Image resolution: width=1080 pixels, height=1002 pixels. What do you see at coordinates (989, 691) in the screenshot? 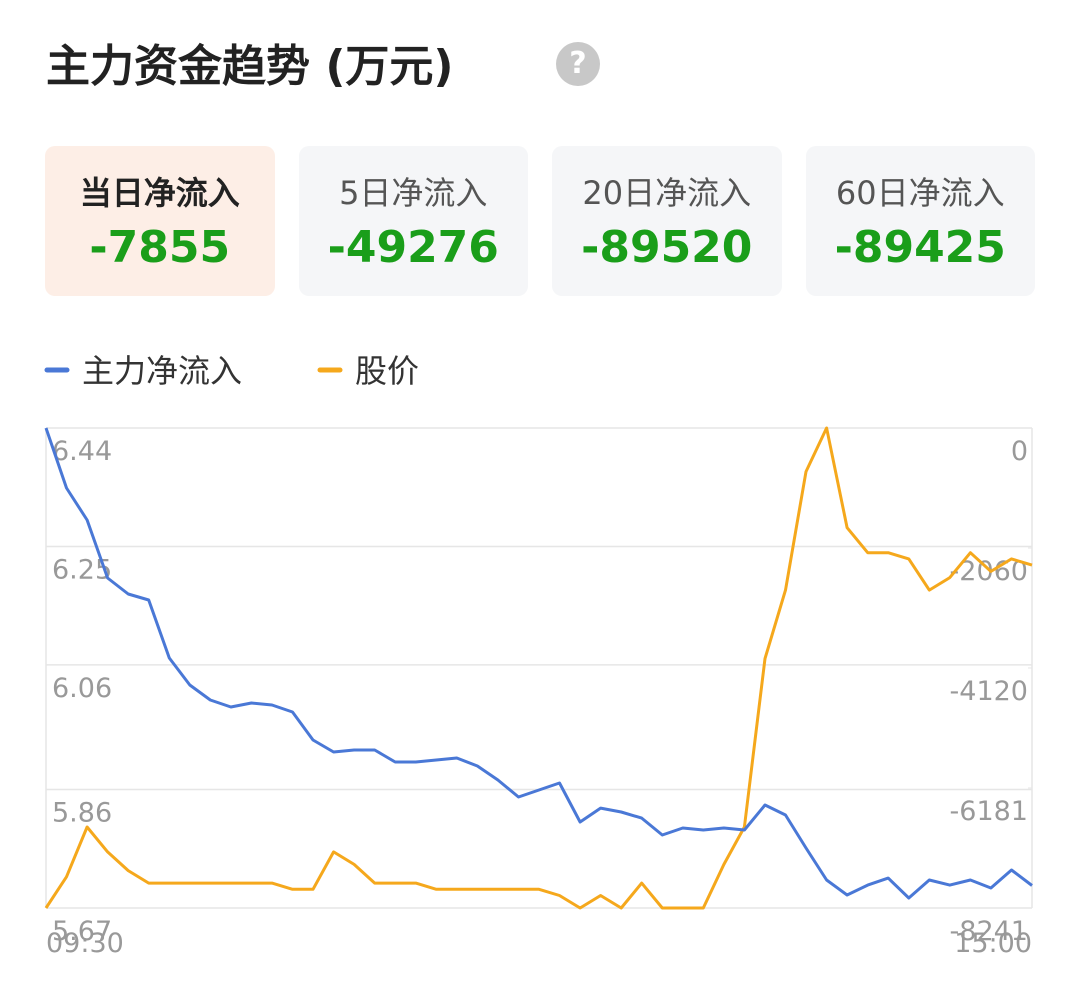
I see `y2-tick-label: -4120` at bounding box center [989, 691].